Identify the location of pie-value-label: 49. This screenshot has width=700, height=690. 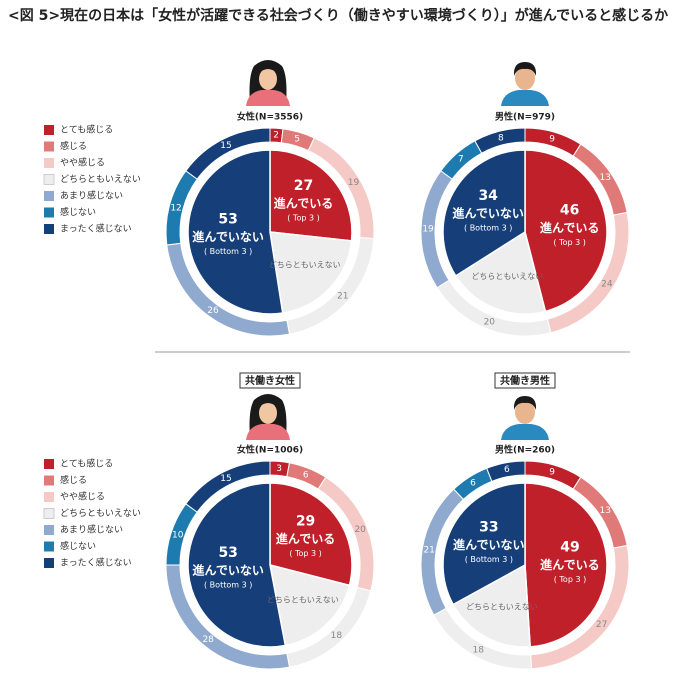
(569, 548).